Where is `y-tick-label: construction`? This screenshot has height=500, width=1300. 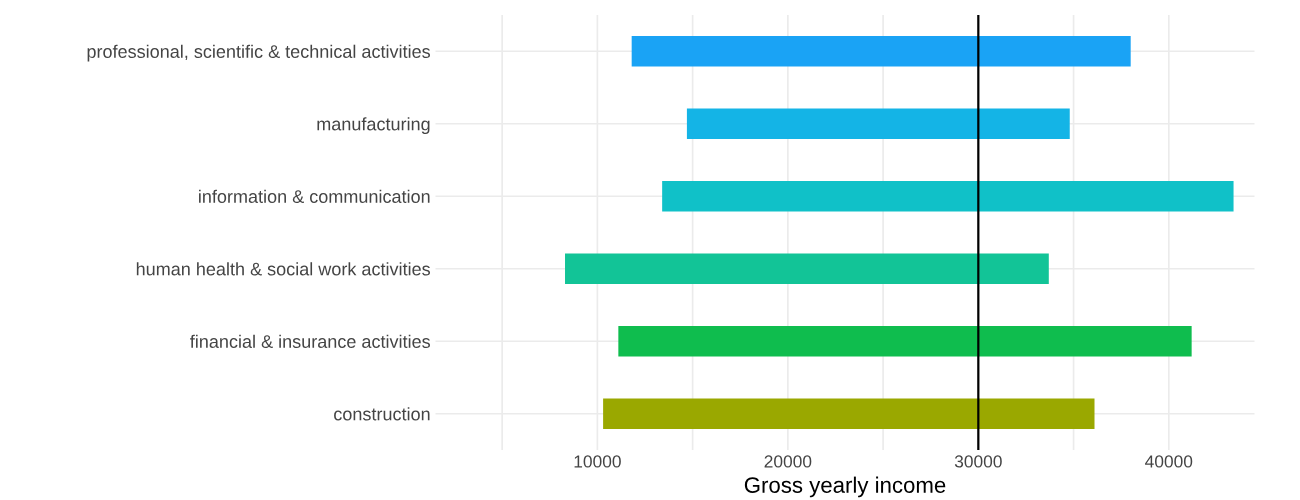
y-tick-label: construction is located at coordinates (382, 414).